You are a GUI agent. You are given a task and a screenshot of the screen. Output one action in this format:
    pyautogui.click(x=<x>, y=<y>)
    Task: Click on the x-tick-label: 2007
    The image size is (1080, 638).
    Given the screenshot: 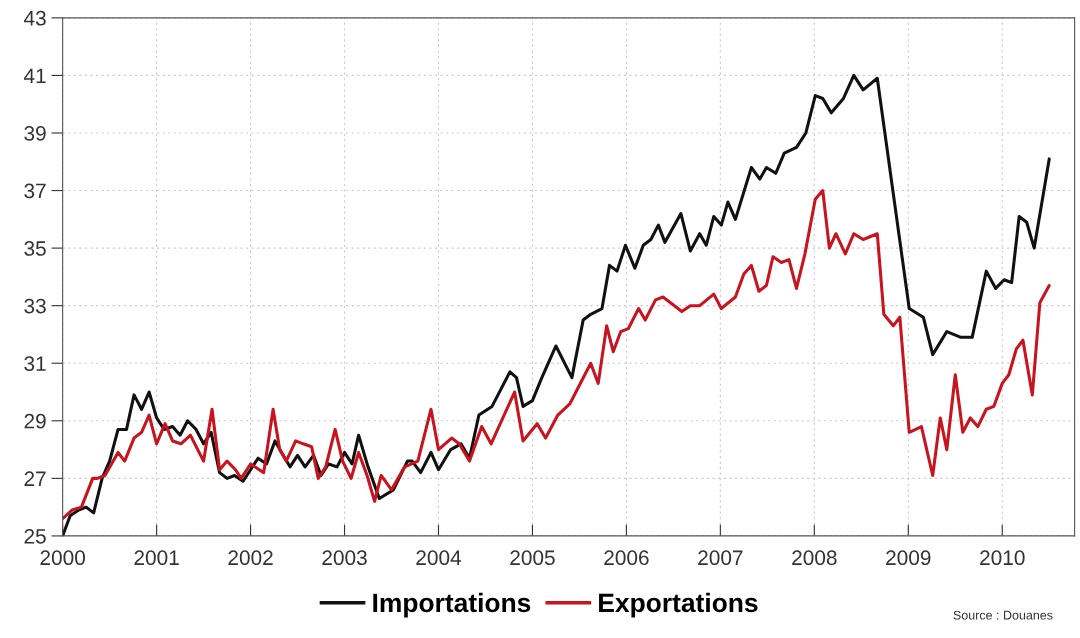 What is the action you would take?
    pyautogui.click(x=720, y=558)
    